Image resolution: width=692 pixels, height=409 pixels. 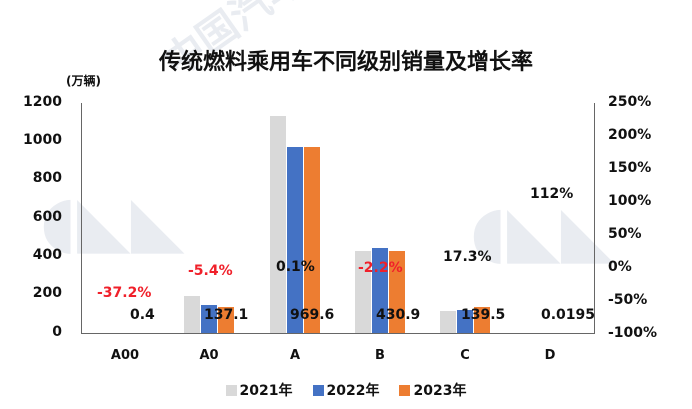 I want to click on growth-label-a00: -37.2%, so click(x=124, y=293).